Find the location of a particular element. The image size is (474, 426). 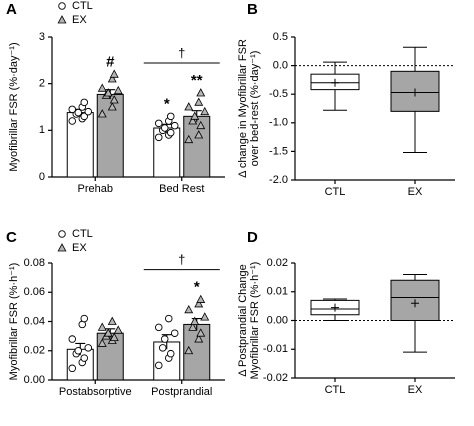

x-tick-label: Bed Rest is located at coordinates (181, 189).